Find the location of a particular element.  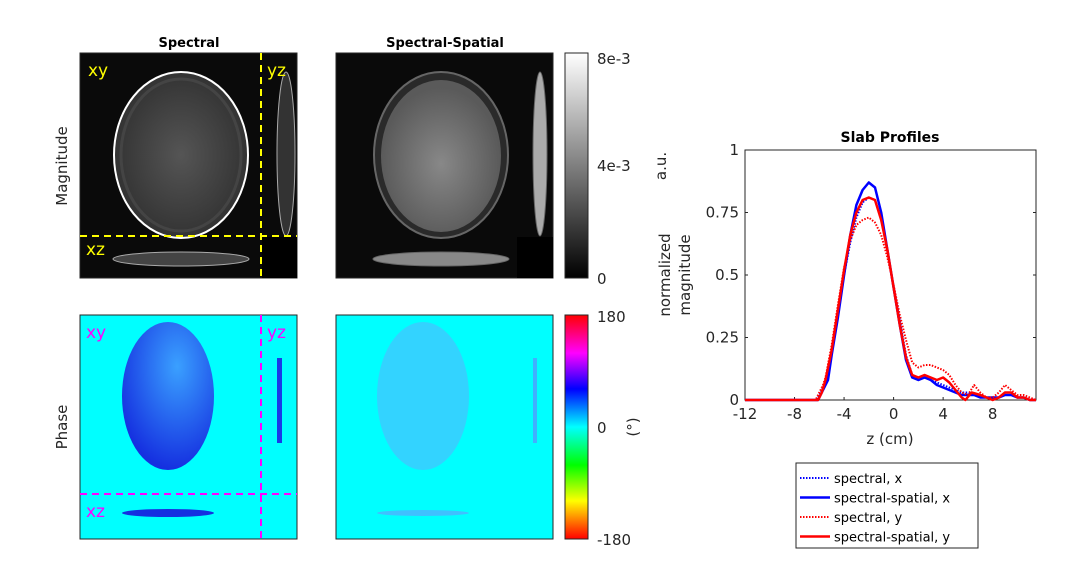

legend-label: spectral-spatial, x is located at coordinates (892, 499).